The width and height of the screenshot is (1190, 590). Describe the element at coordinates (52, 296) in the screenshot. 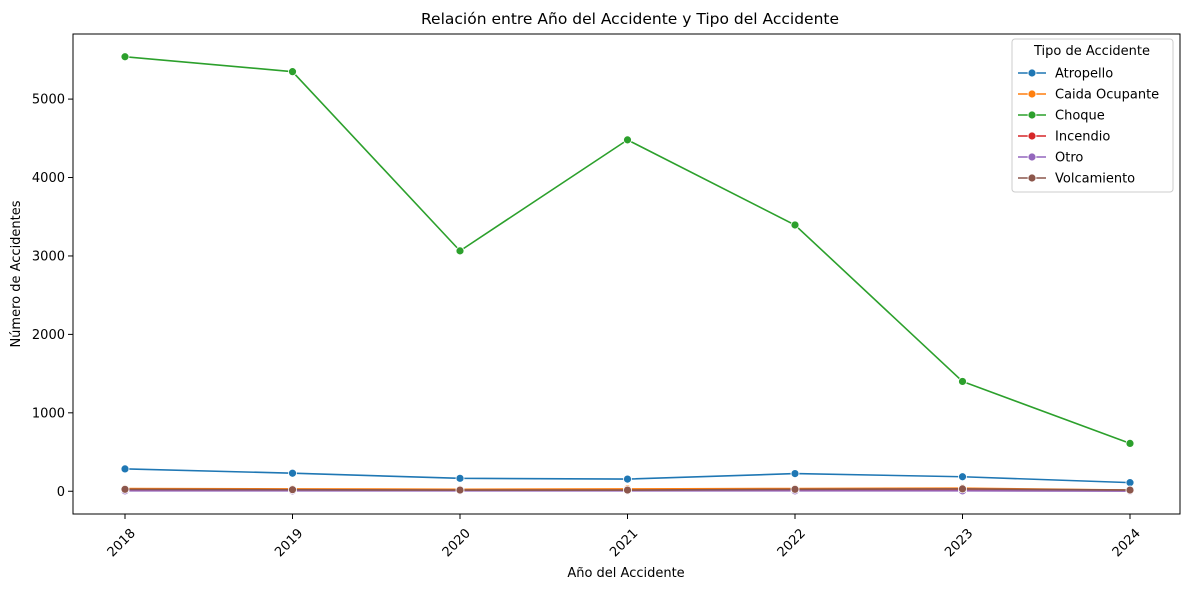

I see `y-axis: 0 1000 2000 3000 4000 5000` at that location.